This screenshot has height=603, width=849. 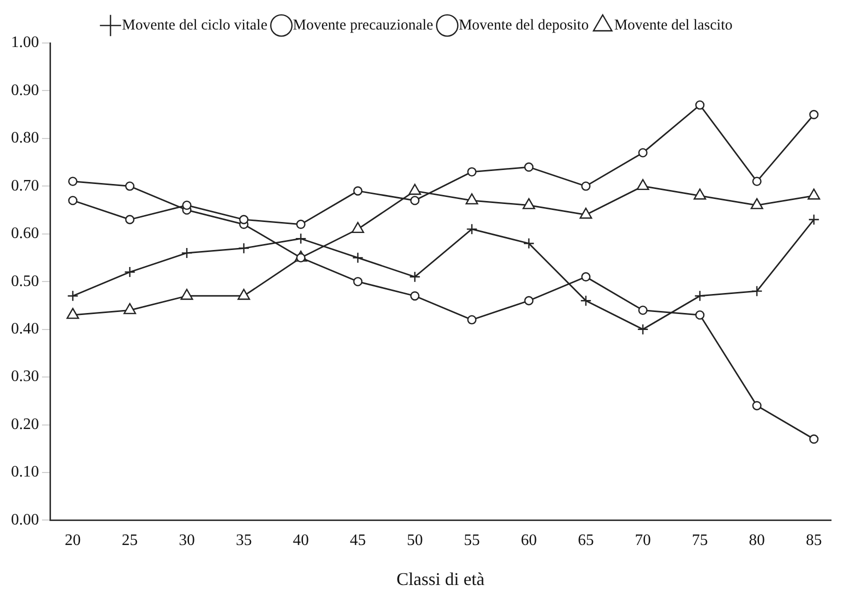 I want to click on x-tick-label: 55, so click(x=472, y=541).